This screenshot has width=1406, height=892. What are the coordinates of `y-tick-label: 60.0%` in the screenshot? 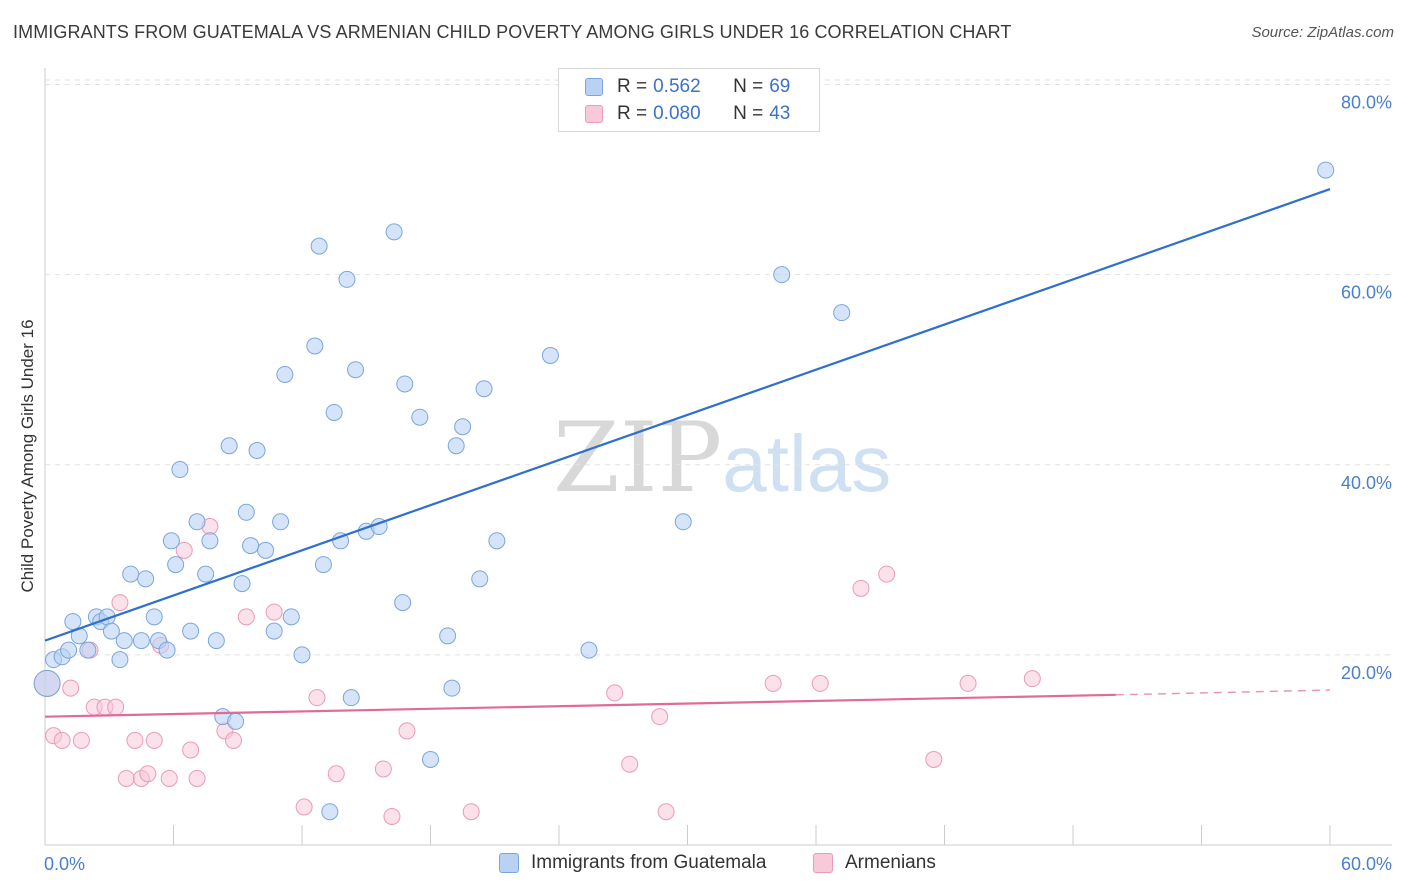 It's located at (1366, 293).